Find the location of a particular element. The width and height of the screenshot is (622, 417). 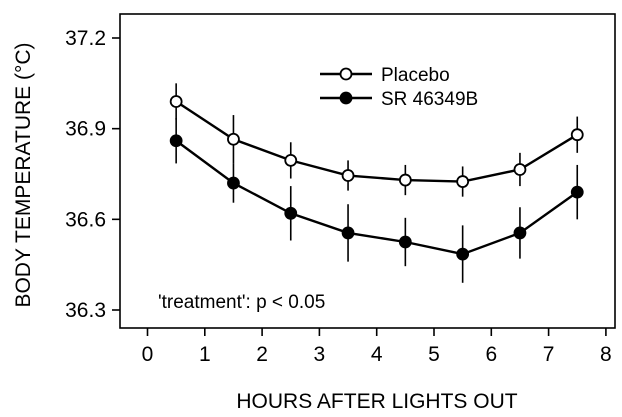

y-tick-label: 36.9 is located at coordinates (85, 129).